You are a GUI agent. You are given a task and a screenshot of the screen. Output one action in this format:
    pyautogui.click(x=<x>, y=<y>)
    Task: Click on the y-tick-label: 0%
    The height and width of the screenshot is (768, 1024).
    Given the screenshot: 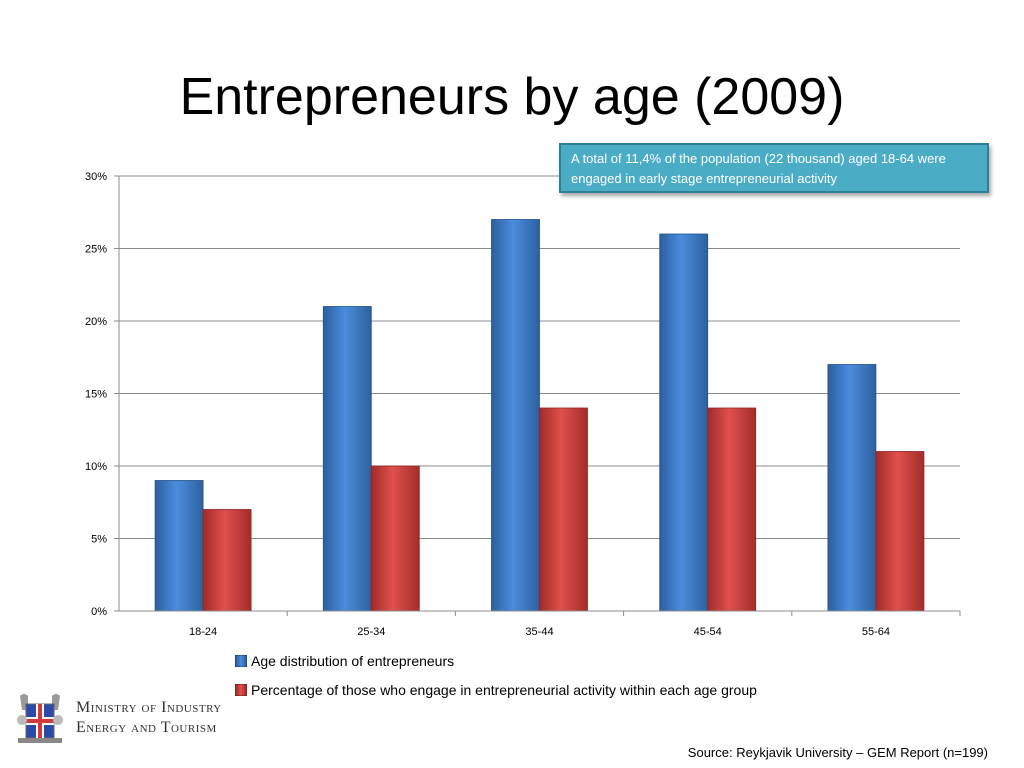 What is the action you would take?
    pyautogui.click(x=99, y=612)
    